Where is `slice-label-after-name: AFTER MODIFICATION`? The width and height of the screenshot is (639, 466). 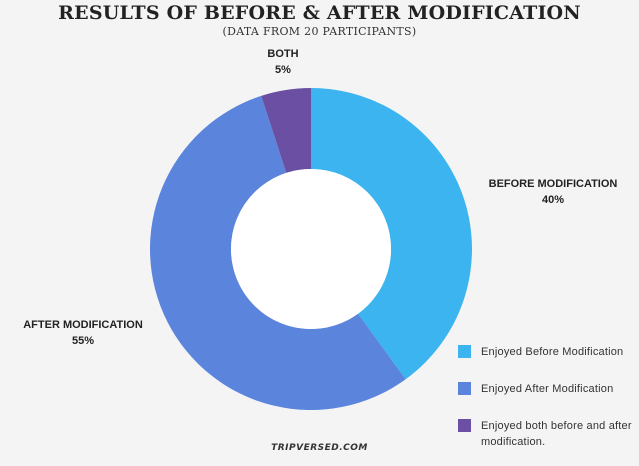
slice-label-after-name: AFTER MODIFICATION is located at coordinates (83, 325).